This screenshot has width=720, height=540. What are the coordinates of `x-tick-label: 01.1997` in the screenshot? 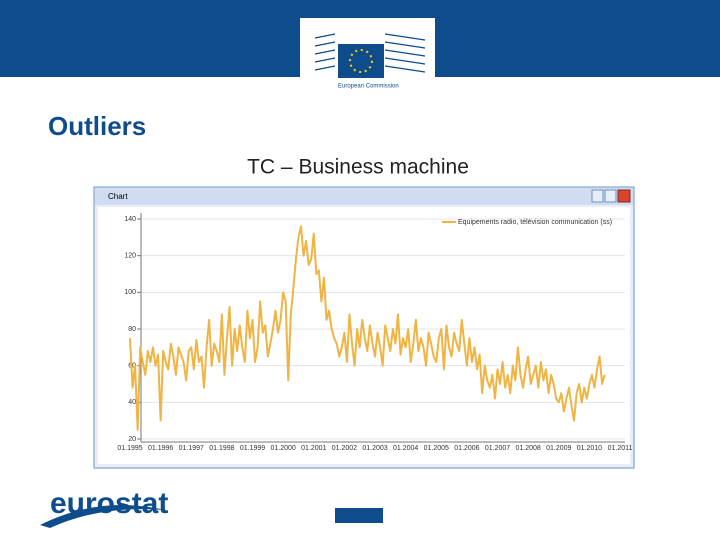 It's located at (191, 448).